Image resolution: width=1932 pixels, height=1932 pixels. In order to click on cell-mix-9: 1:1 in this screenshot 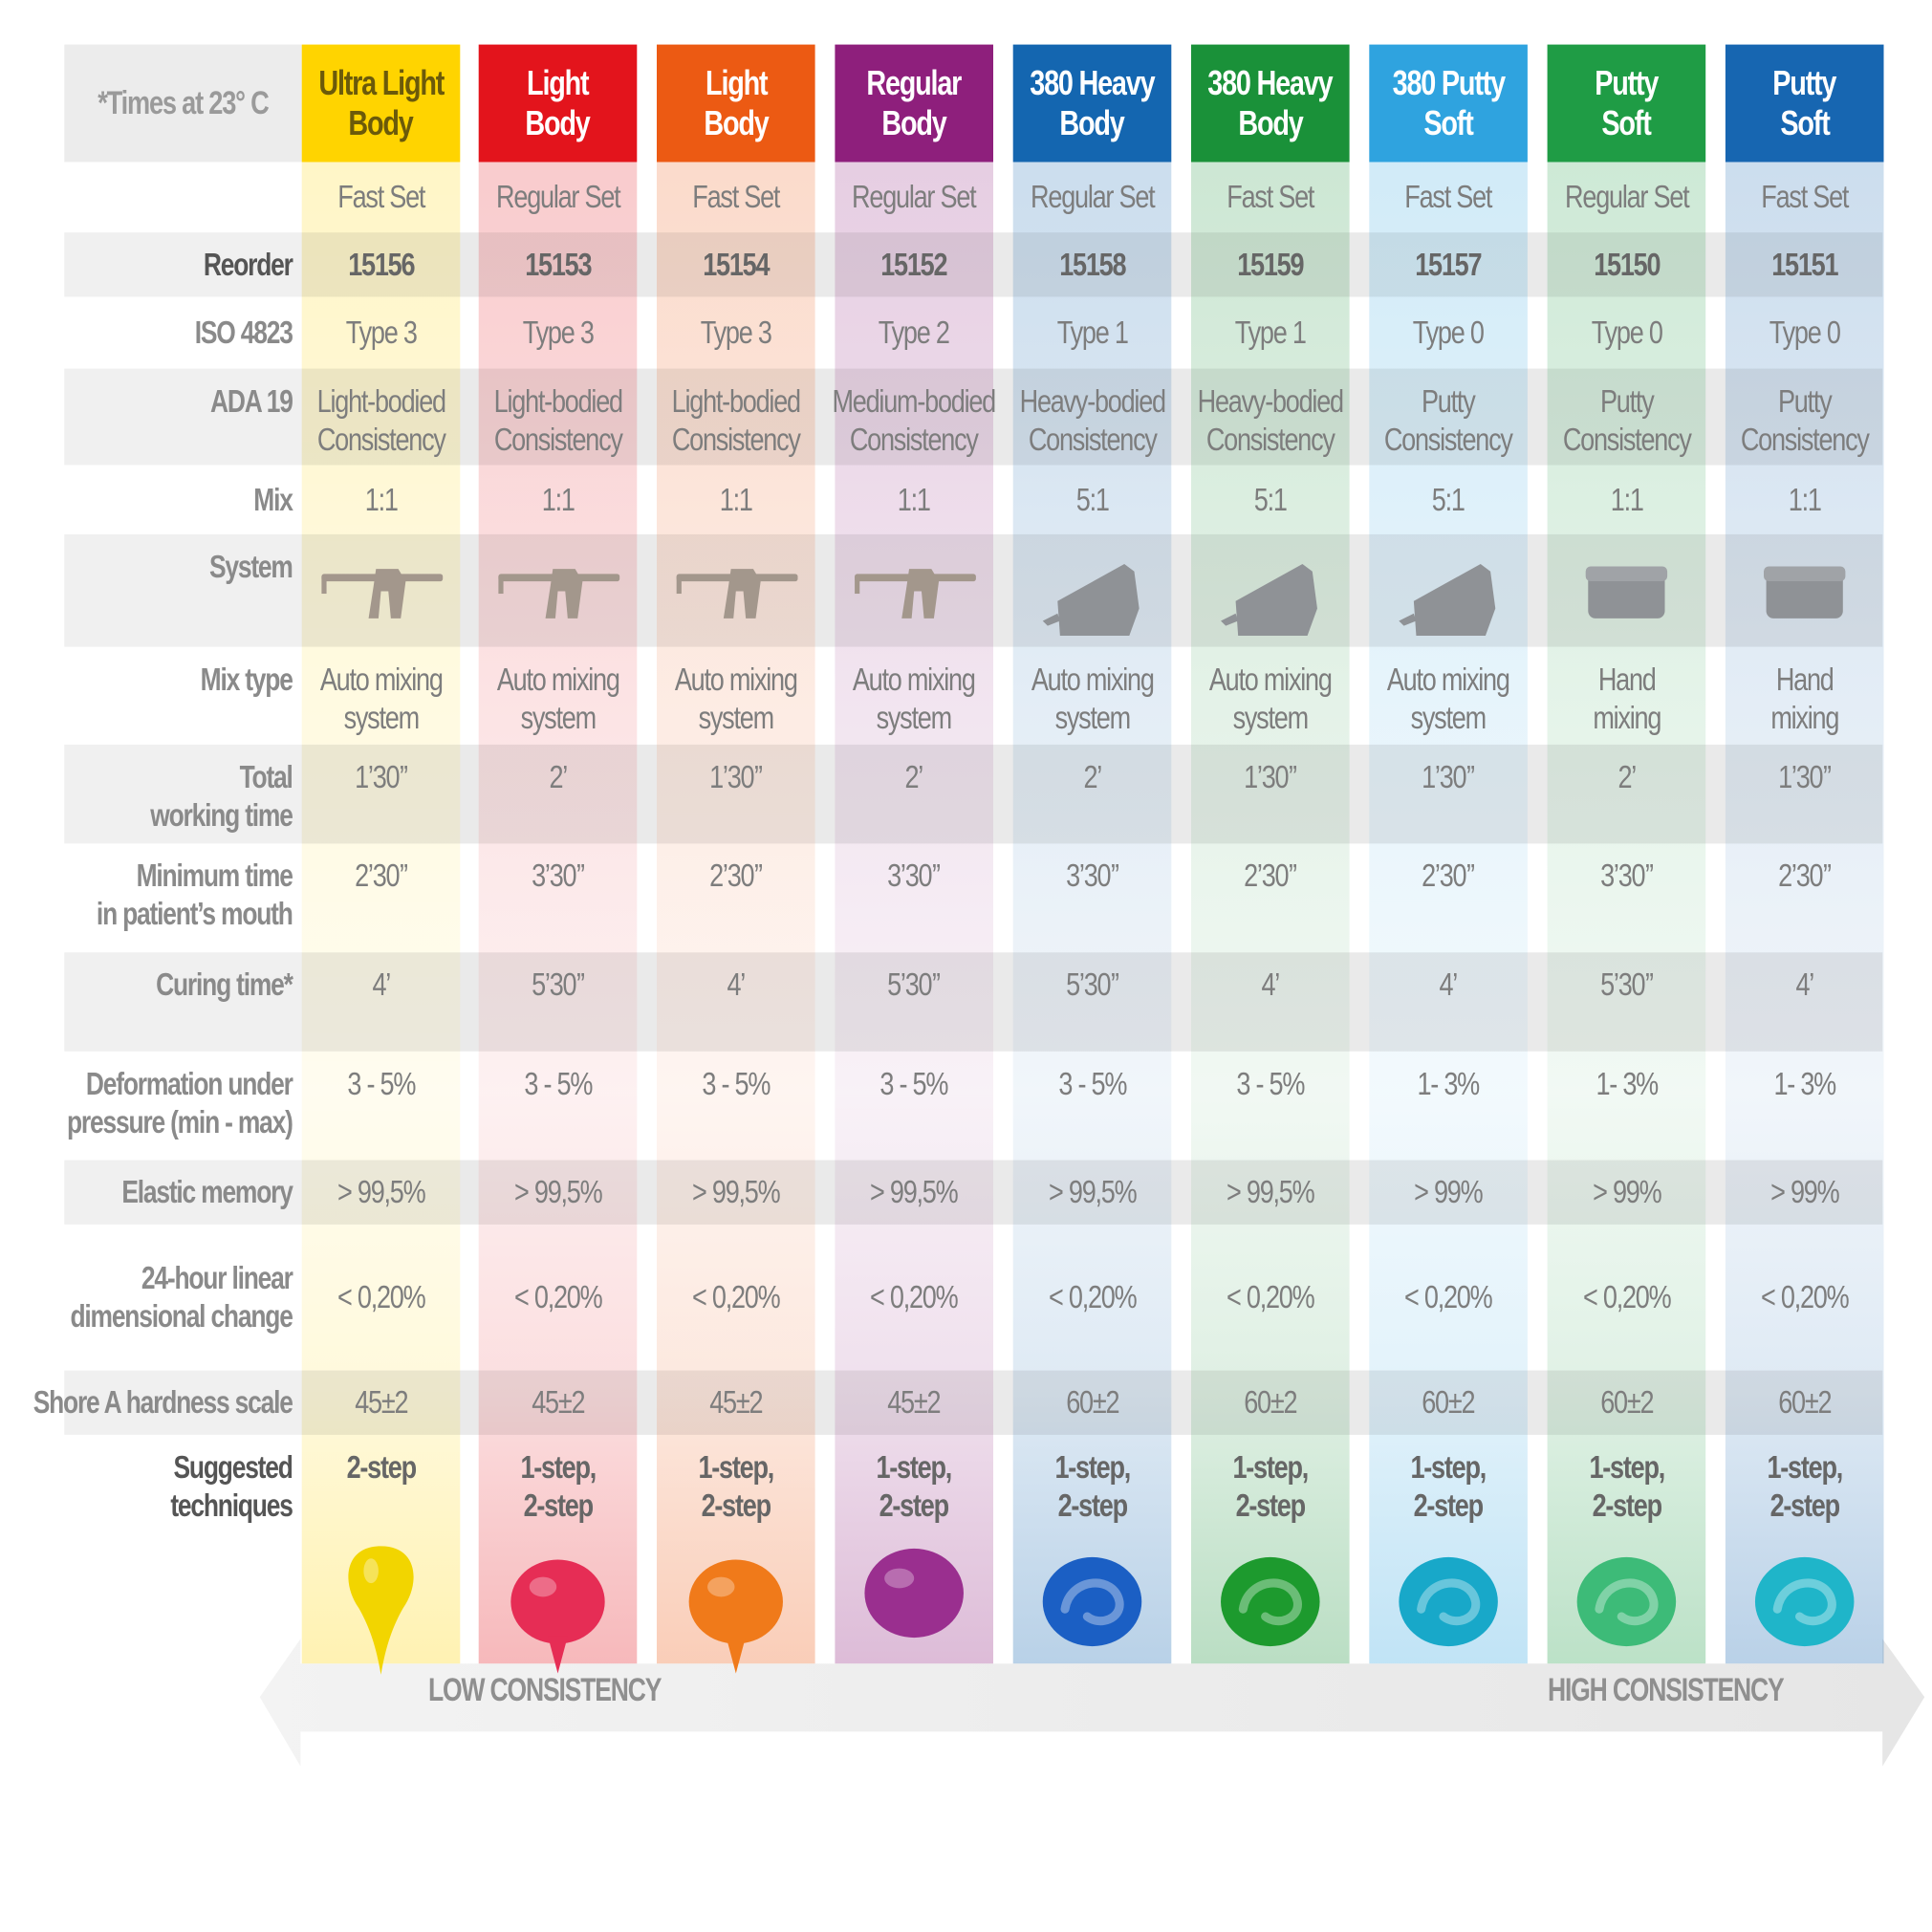, I will do `click(1805, 499)`.